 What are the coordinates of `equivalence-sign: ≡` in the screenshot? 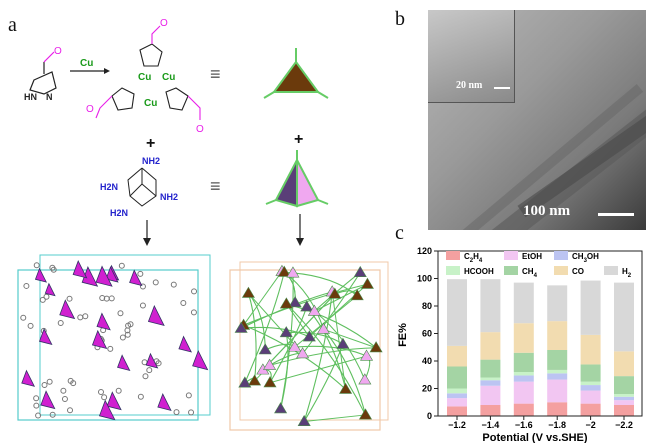 It's located at (215, 74).